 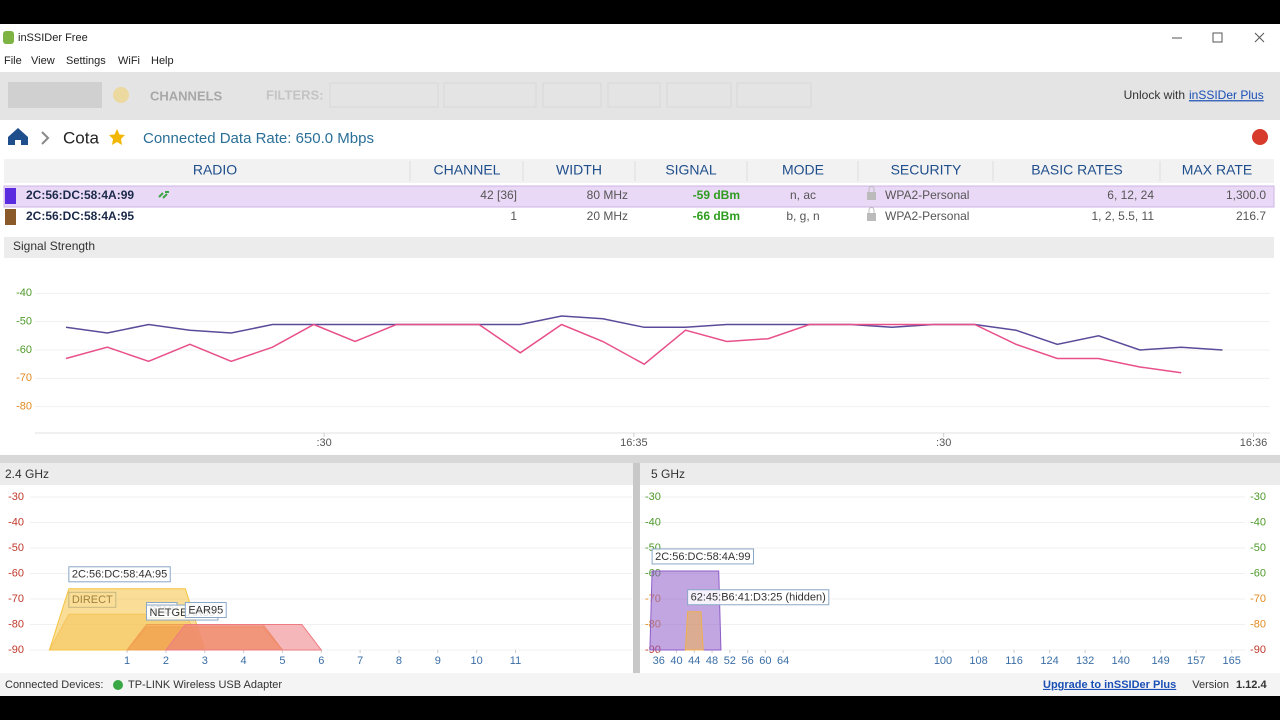 What do you see at coordinates (676, 661) in the screenshot?
I see `channel-label: 40` at bounding box center [676, 661].